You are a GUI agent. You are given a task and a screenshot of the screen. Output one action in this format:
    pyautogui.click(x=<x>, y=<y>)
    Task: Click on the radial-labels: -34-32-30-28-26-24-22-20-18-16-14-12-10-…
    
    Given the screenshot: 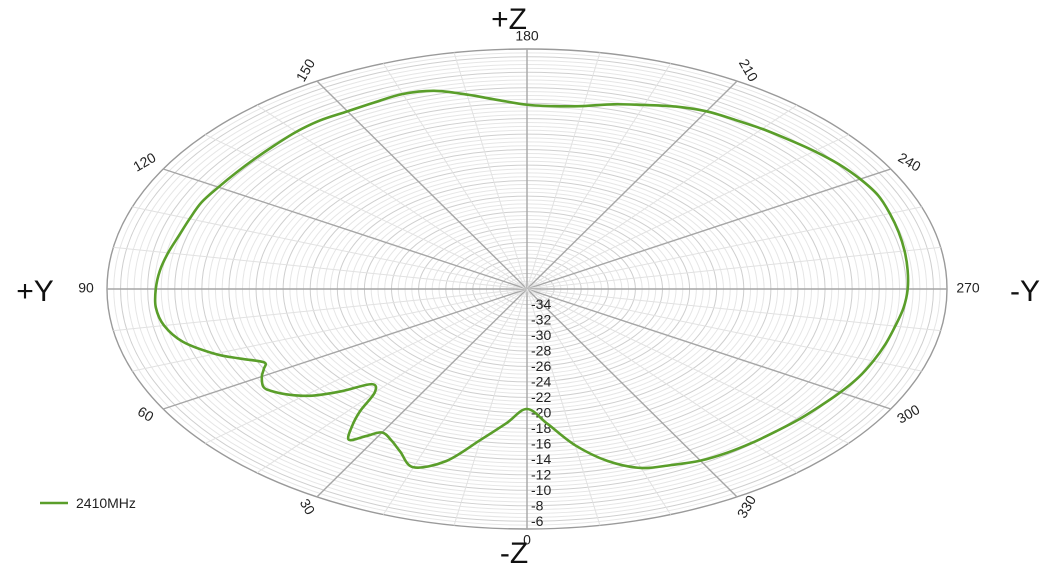 What is the action you would take?
    pyautogui.click(x=541, y=412)
    